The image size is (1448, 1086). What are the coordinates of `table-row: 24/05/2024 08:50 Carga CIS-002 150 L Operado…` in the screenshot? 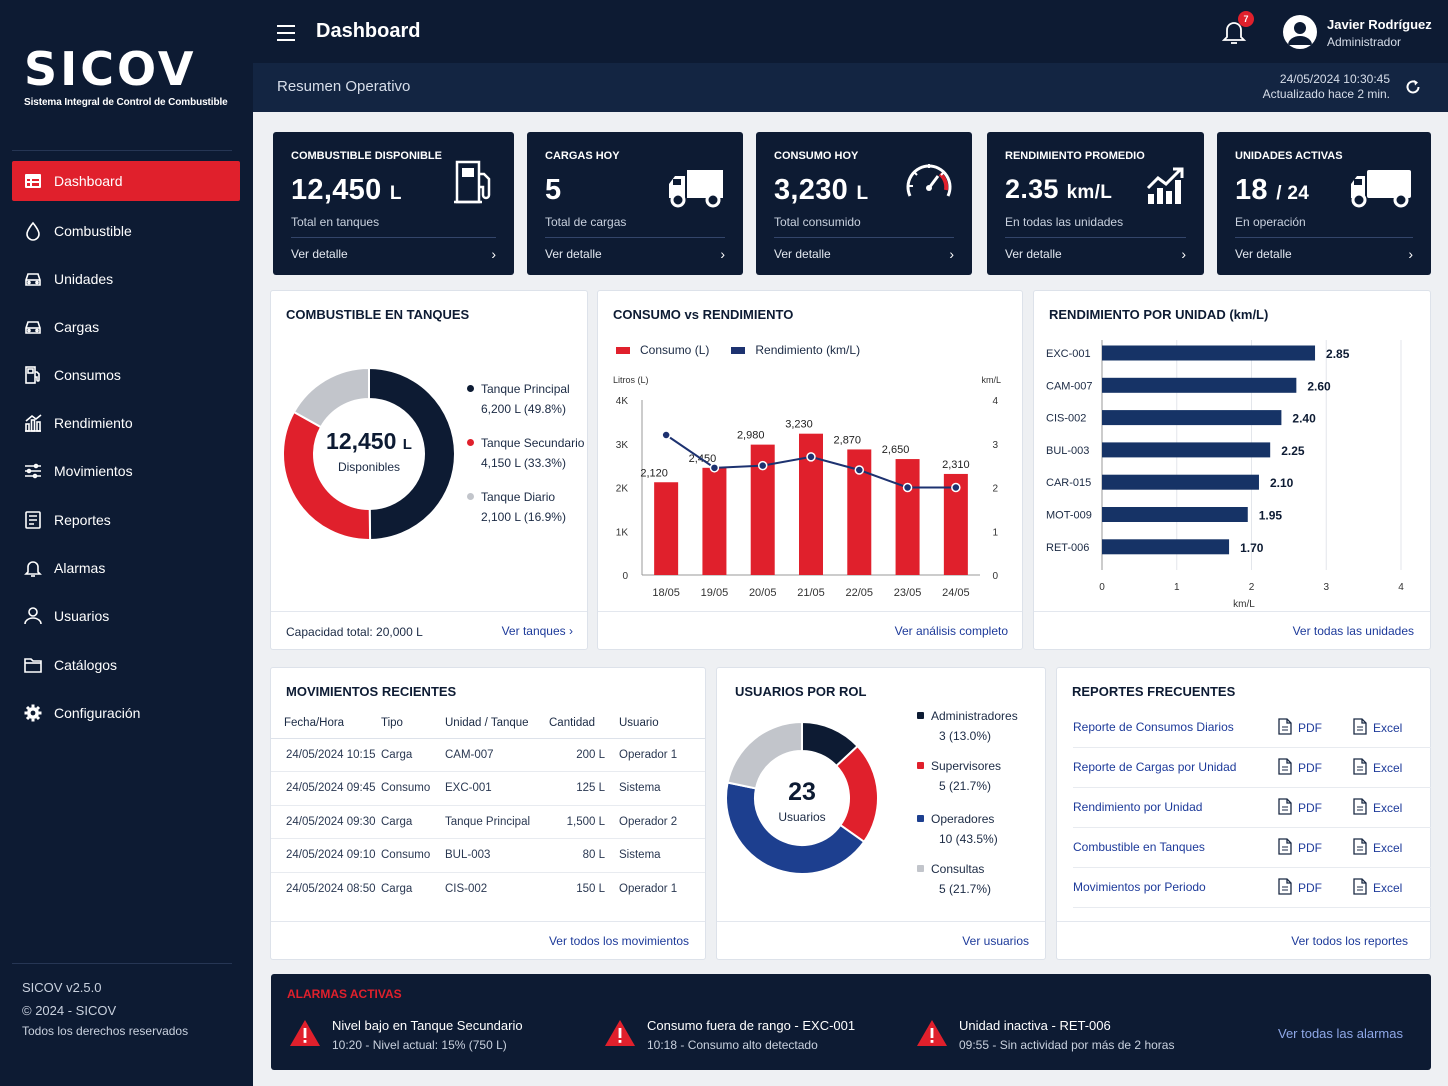 It's located at (488, 889).